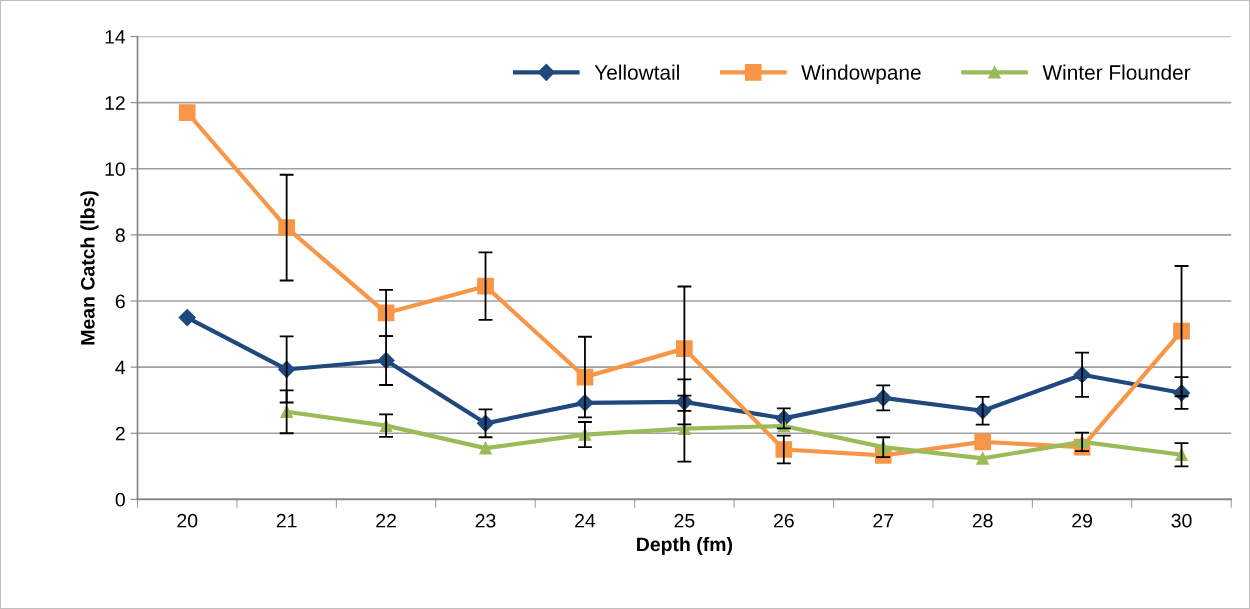  Describe the element at coordinates (982, 520) in the screenshot. I see `x-tick-label: 28` at that location.